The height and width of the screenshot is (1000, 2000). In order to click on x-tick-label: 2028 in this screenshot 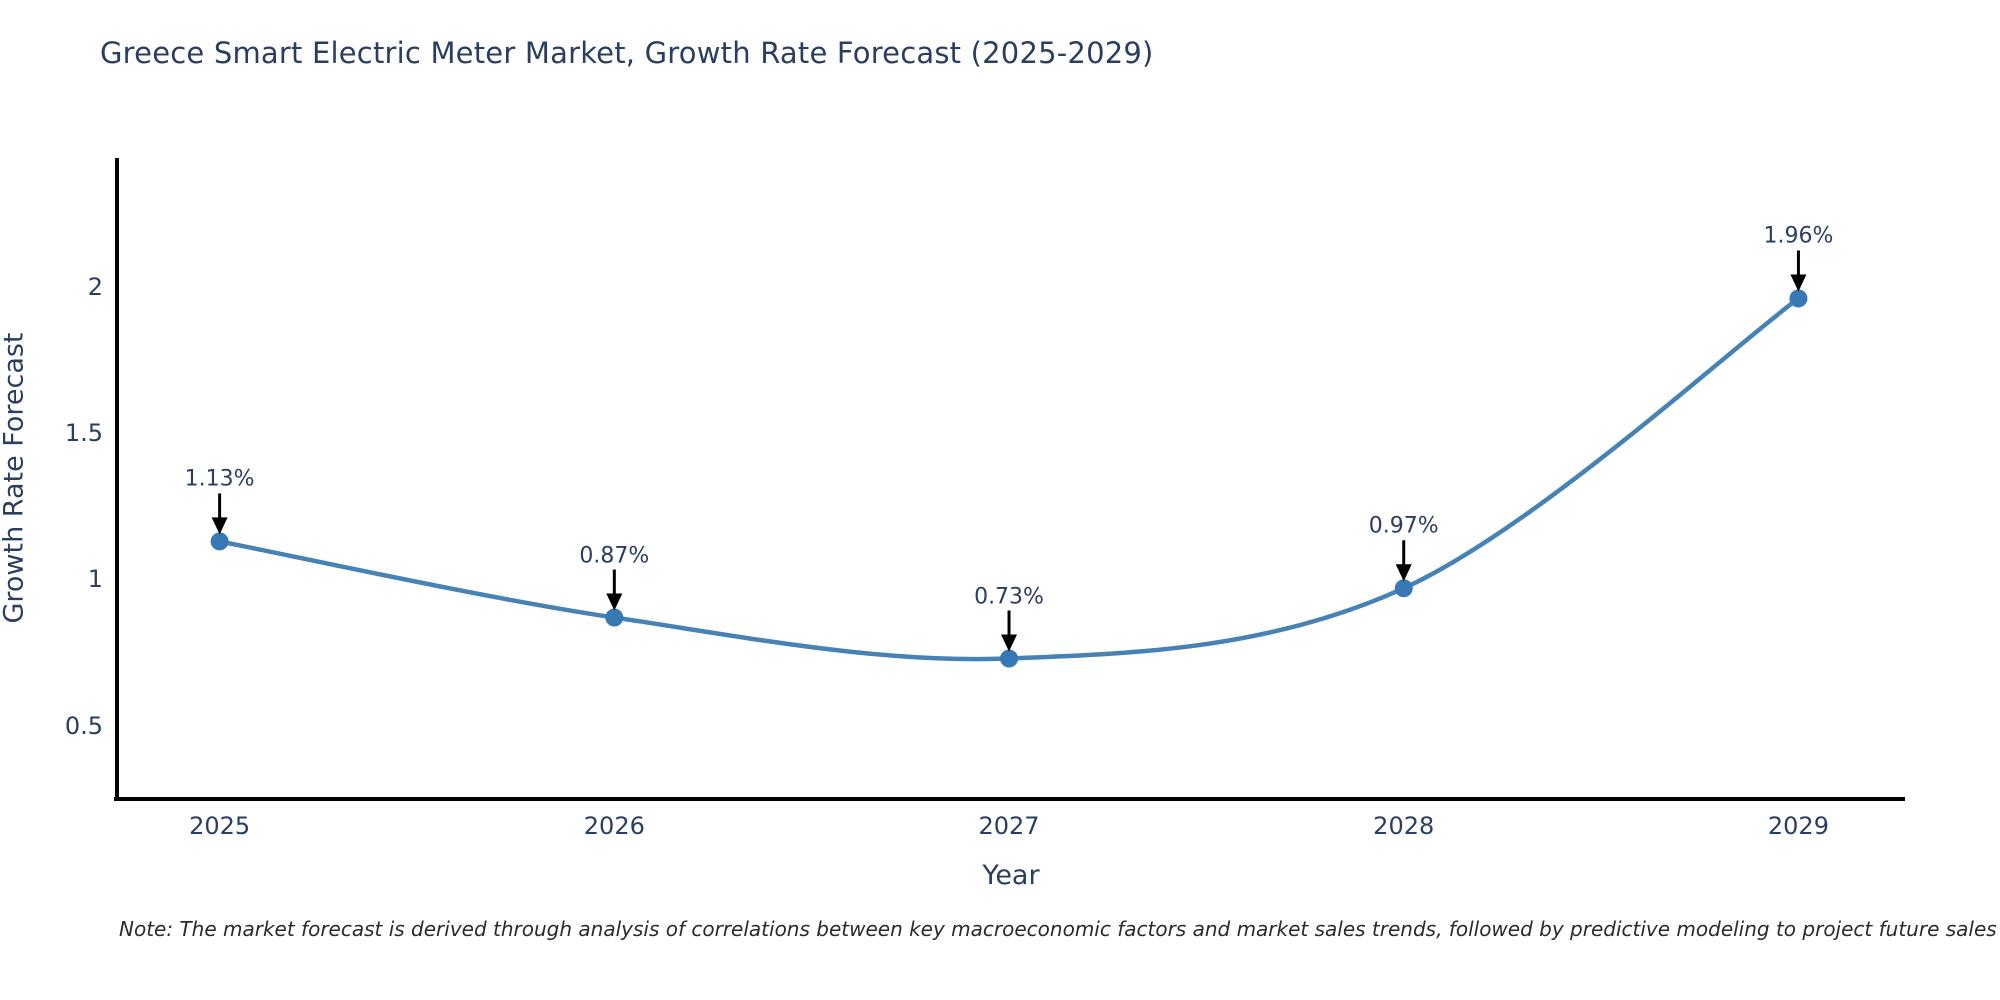, I will do `click(1404, 826)`.